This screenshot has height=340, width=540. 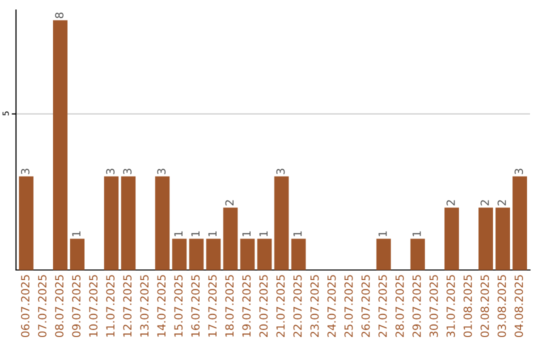 I want to click on y-tick-label: 5, so click(x=5, y=114).